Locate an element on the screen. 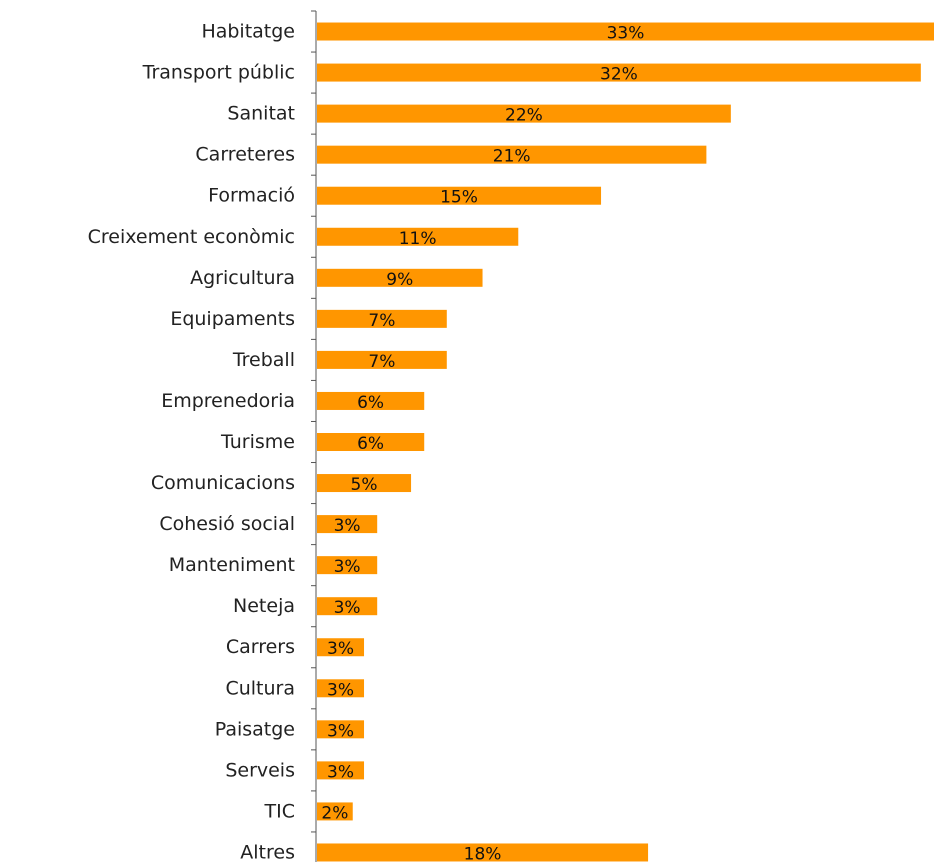 This screenshot has width=935, height=867. category-label: Paisatge is located at coordinates (255, 729).